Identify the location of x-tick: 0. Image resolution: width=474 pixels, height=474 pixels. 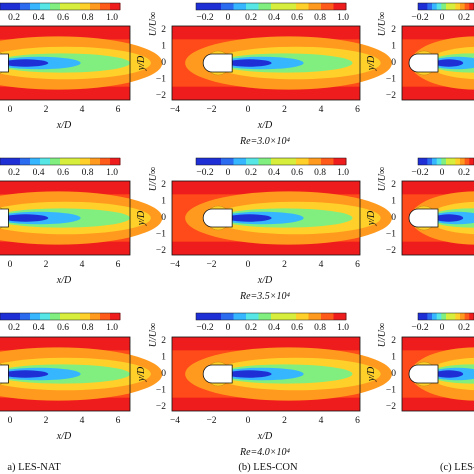
(10, 421).